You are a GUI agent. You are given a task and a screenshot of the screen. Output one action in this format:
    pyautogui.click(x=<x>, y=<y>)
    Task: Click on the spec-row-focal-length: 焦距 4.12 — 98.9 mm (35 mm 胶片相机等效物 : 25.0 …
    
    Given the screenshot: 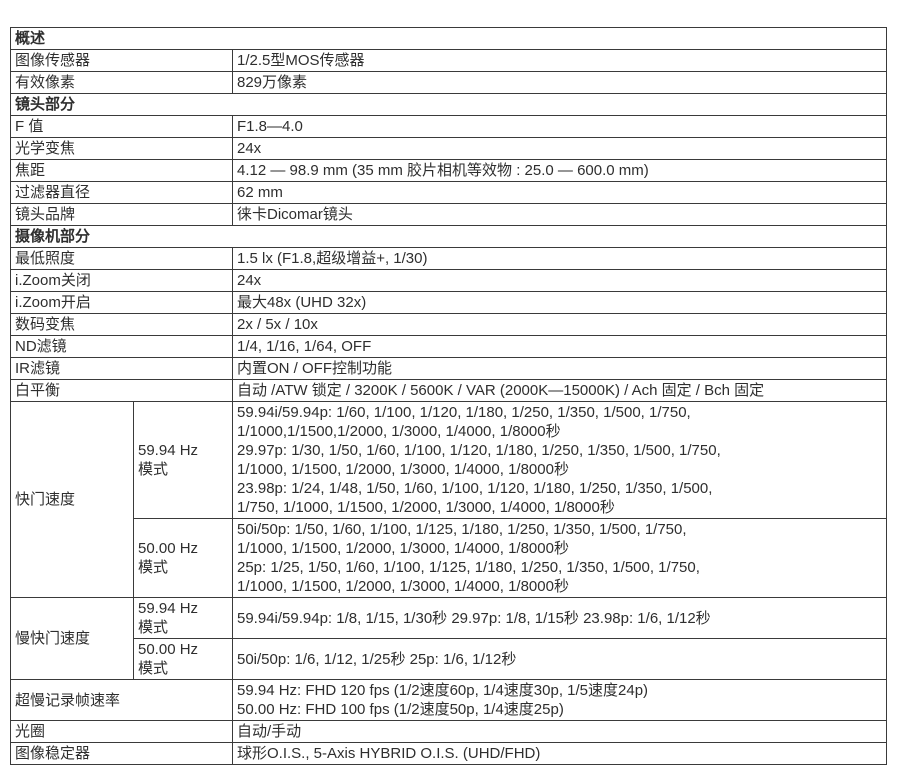 What is the action you would take?
    pyautogui.click(x=449, y=170)
    